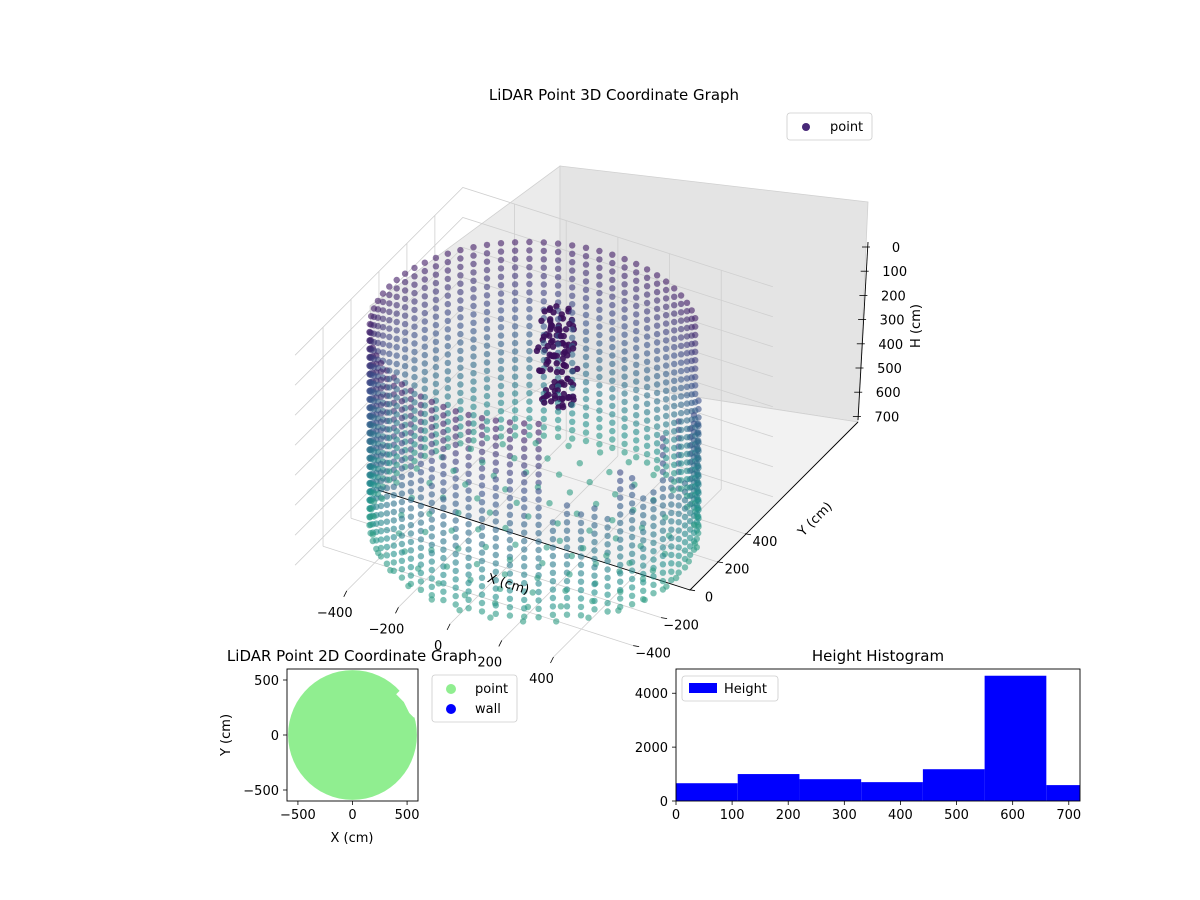  Describe the element at coordinates (261, 791) in the screenshot. I see `y-tick-label-2d: −500` at that location.